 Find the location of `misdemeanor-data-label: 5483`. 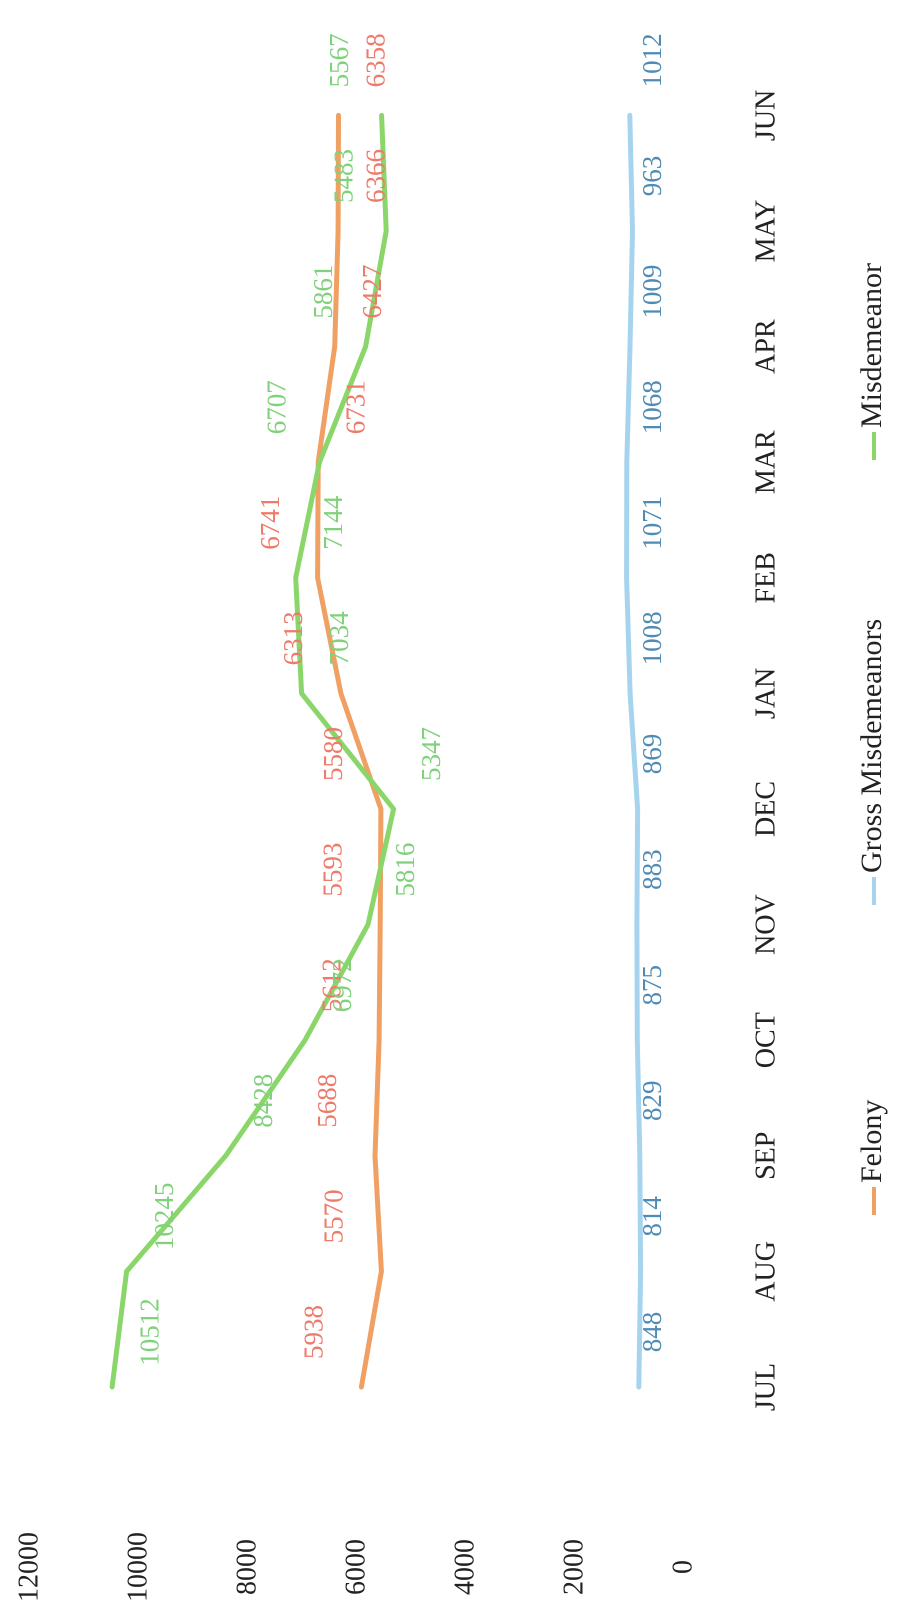

misdemeanor-data-label: 5483 is located at coordinates (343, 176).